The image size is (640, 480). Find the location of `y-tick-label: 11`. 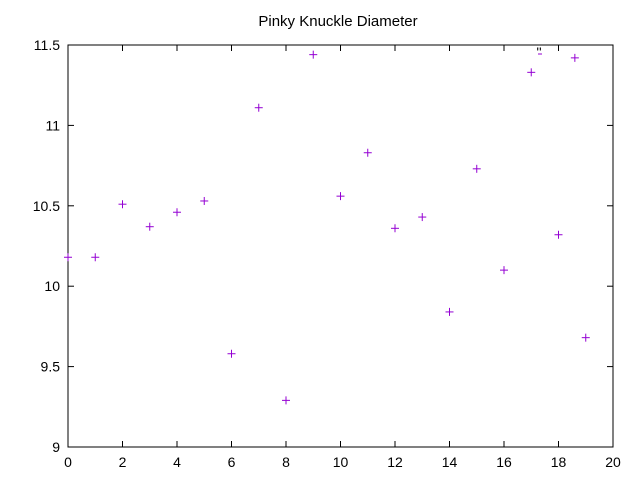

y-tick-label: 11 is located at coordinates (52, 125).